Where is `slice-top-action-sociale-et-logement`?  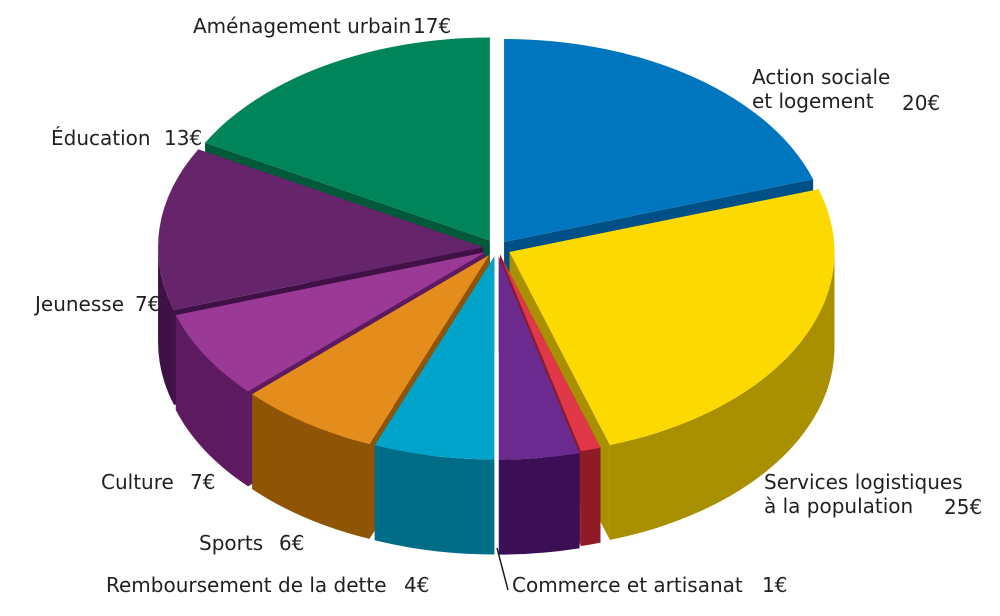 slice-top-action-sociale-et-logement is located at coordinates (659, 140).